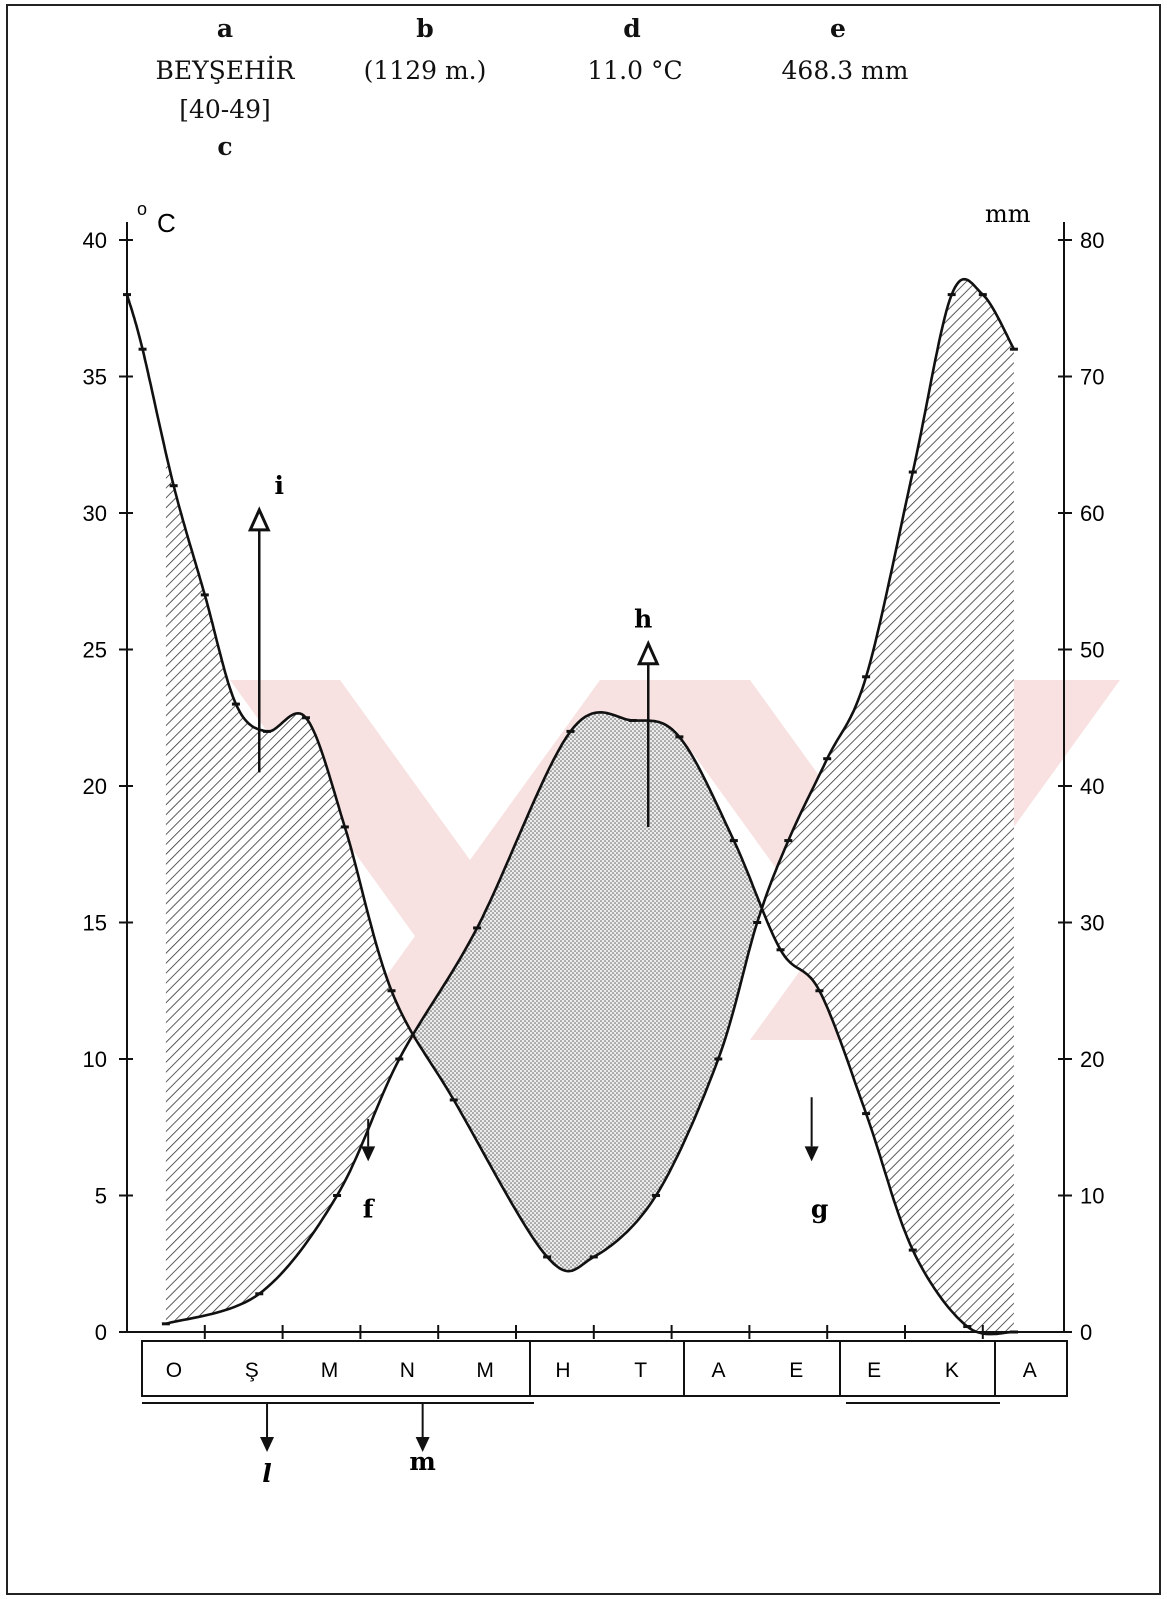 The height and width of the screenshot is (1599, 1167). I want to click on annotation-arrowhead-l, so click(267, 1444).